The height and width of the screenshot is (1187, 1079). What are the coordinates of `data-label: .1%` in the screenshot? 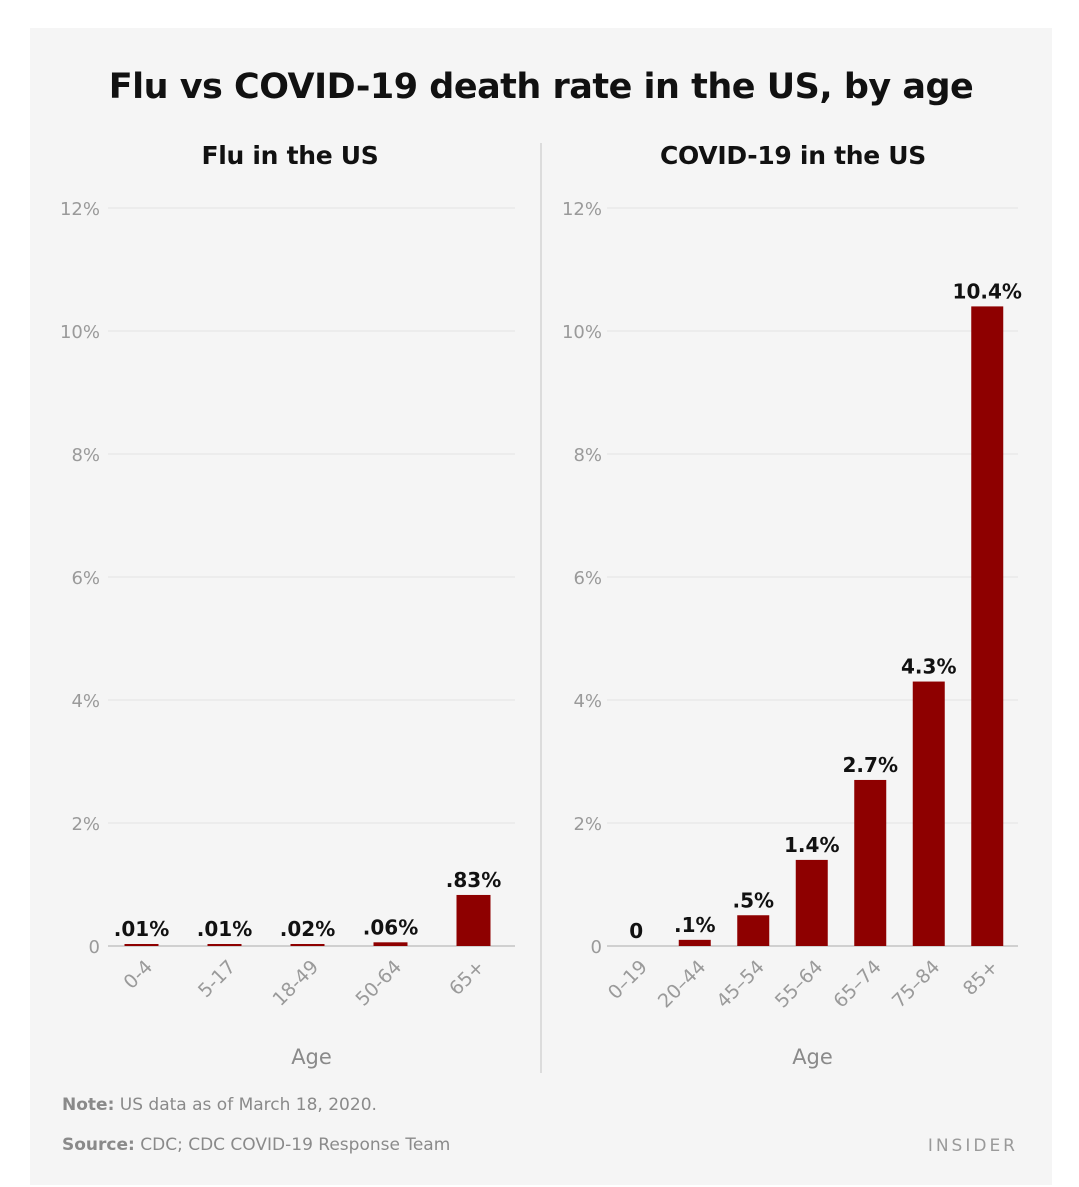 It's located at (695, 925).